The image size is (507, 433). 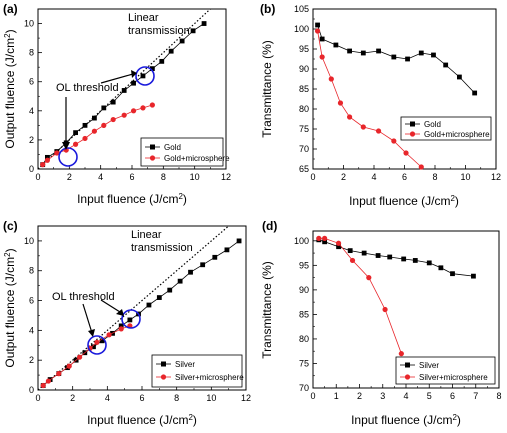 I want to click on x-tick-label: 12, so click(x=246, y=398).